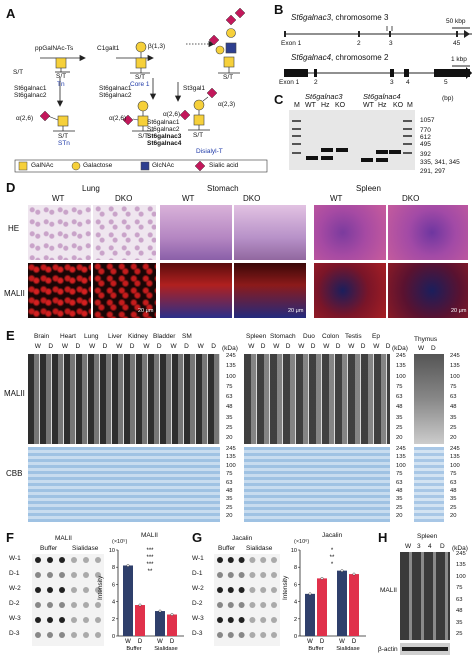 The width and height of the screenshot is (474, 665). Describe the element at coordinates (295, 585) in the screenshot. I see `y-tick-label: 6` at that location.